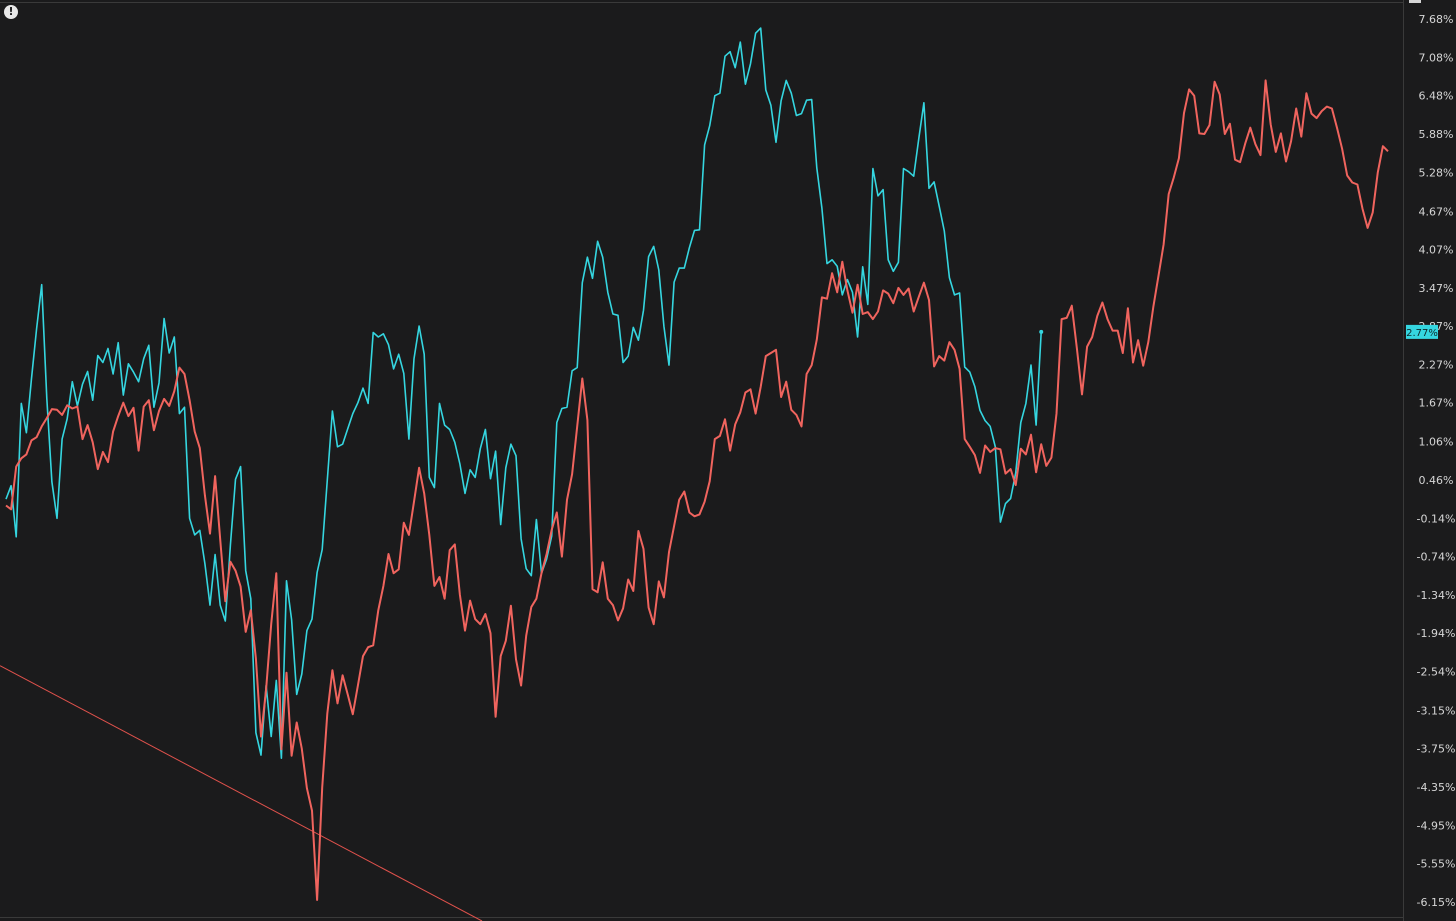 This screenshot has height=921, width=1456. I want to click on y-tick-label: -3.15%, so click(1436, 710).